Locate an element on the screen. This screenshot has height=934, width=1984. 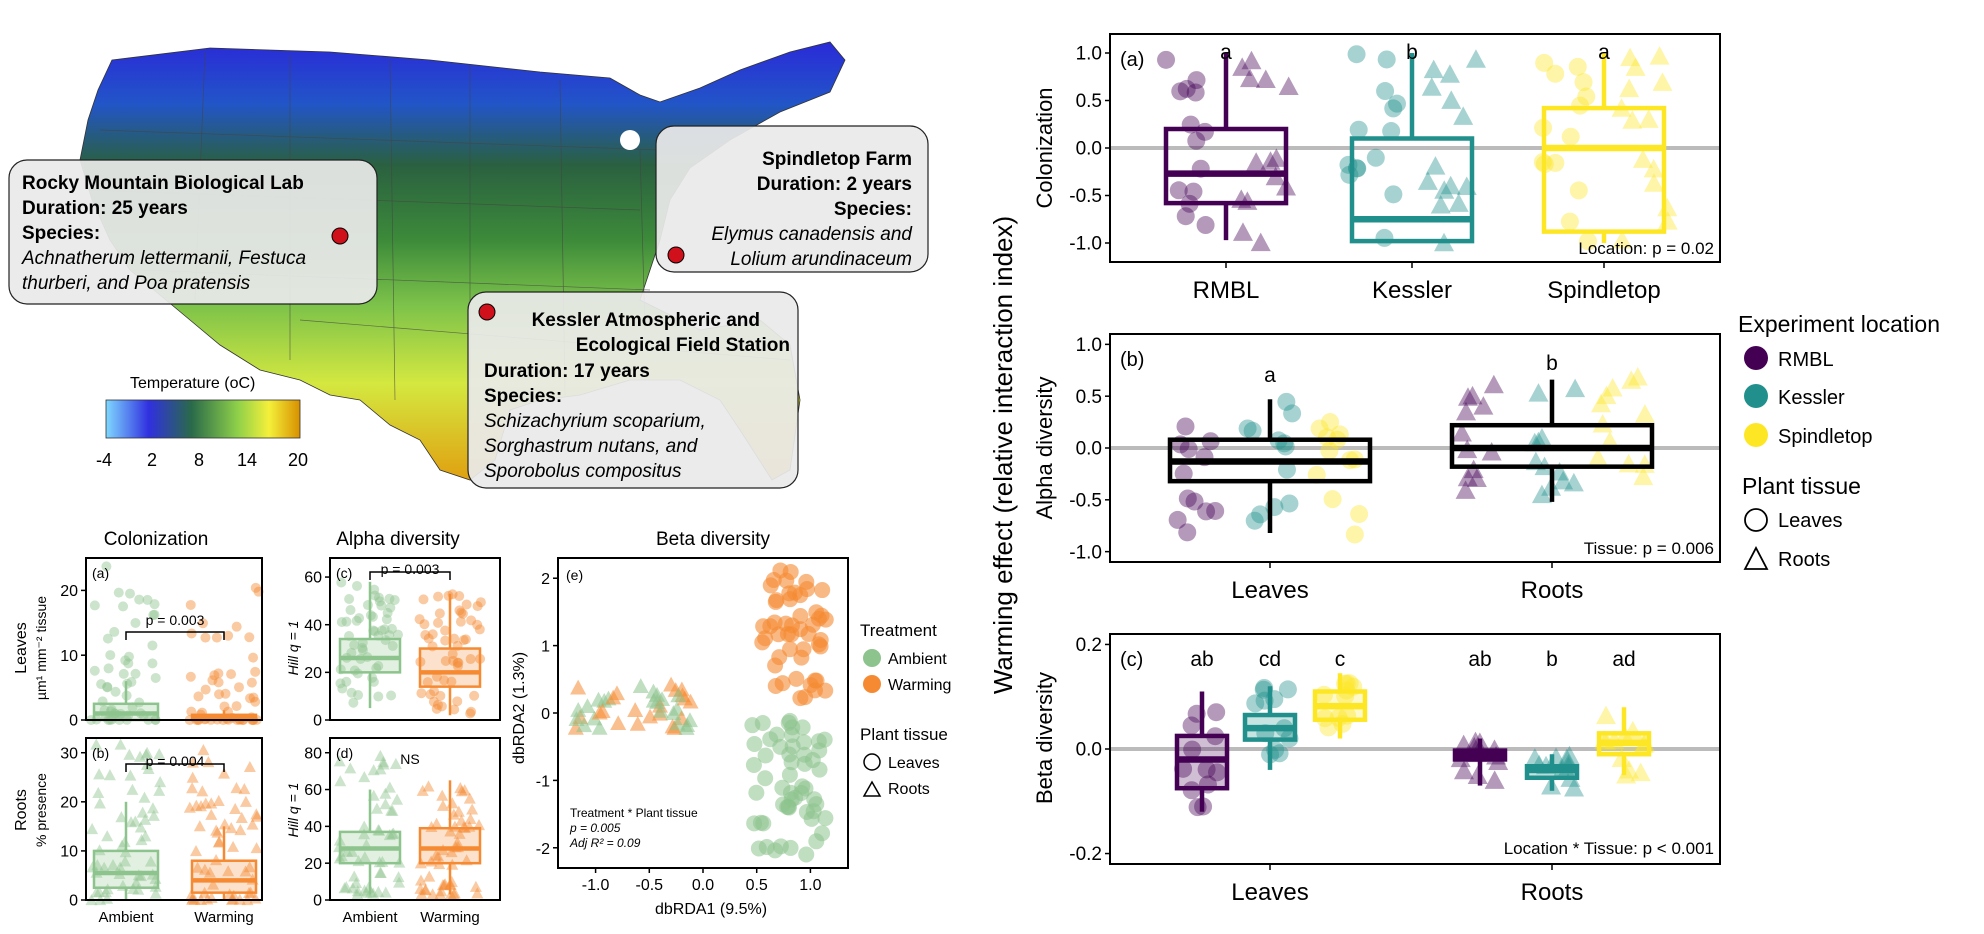
ra-xlabel-1: Kessler is located at coordinates (1412, 290).